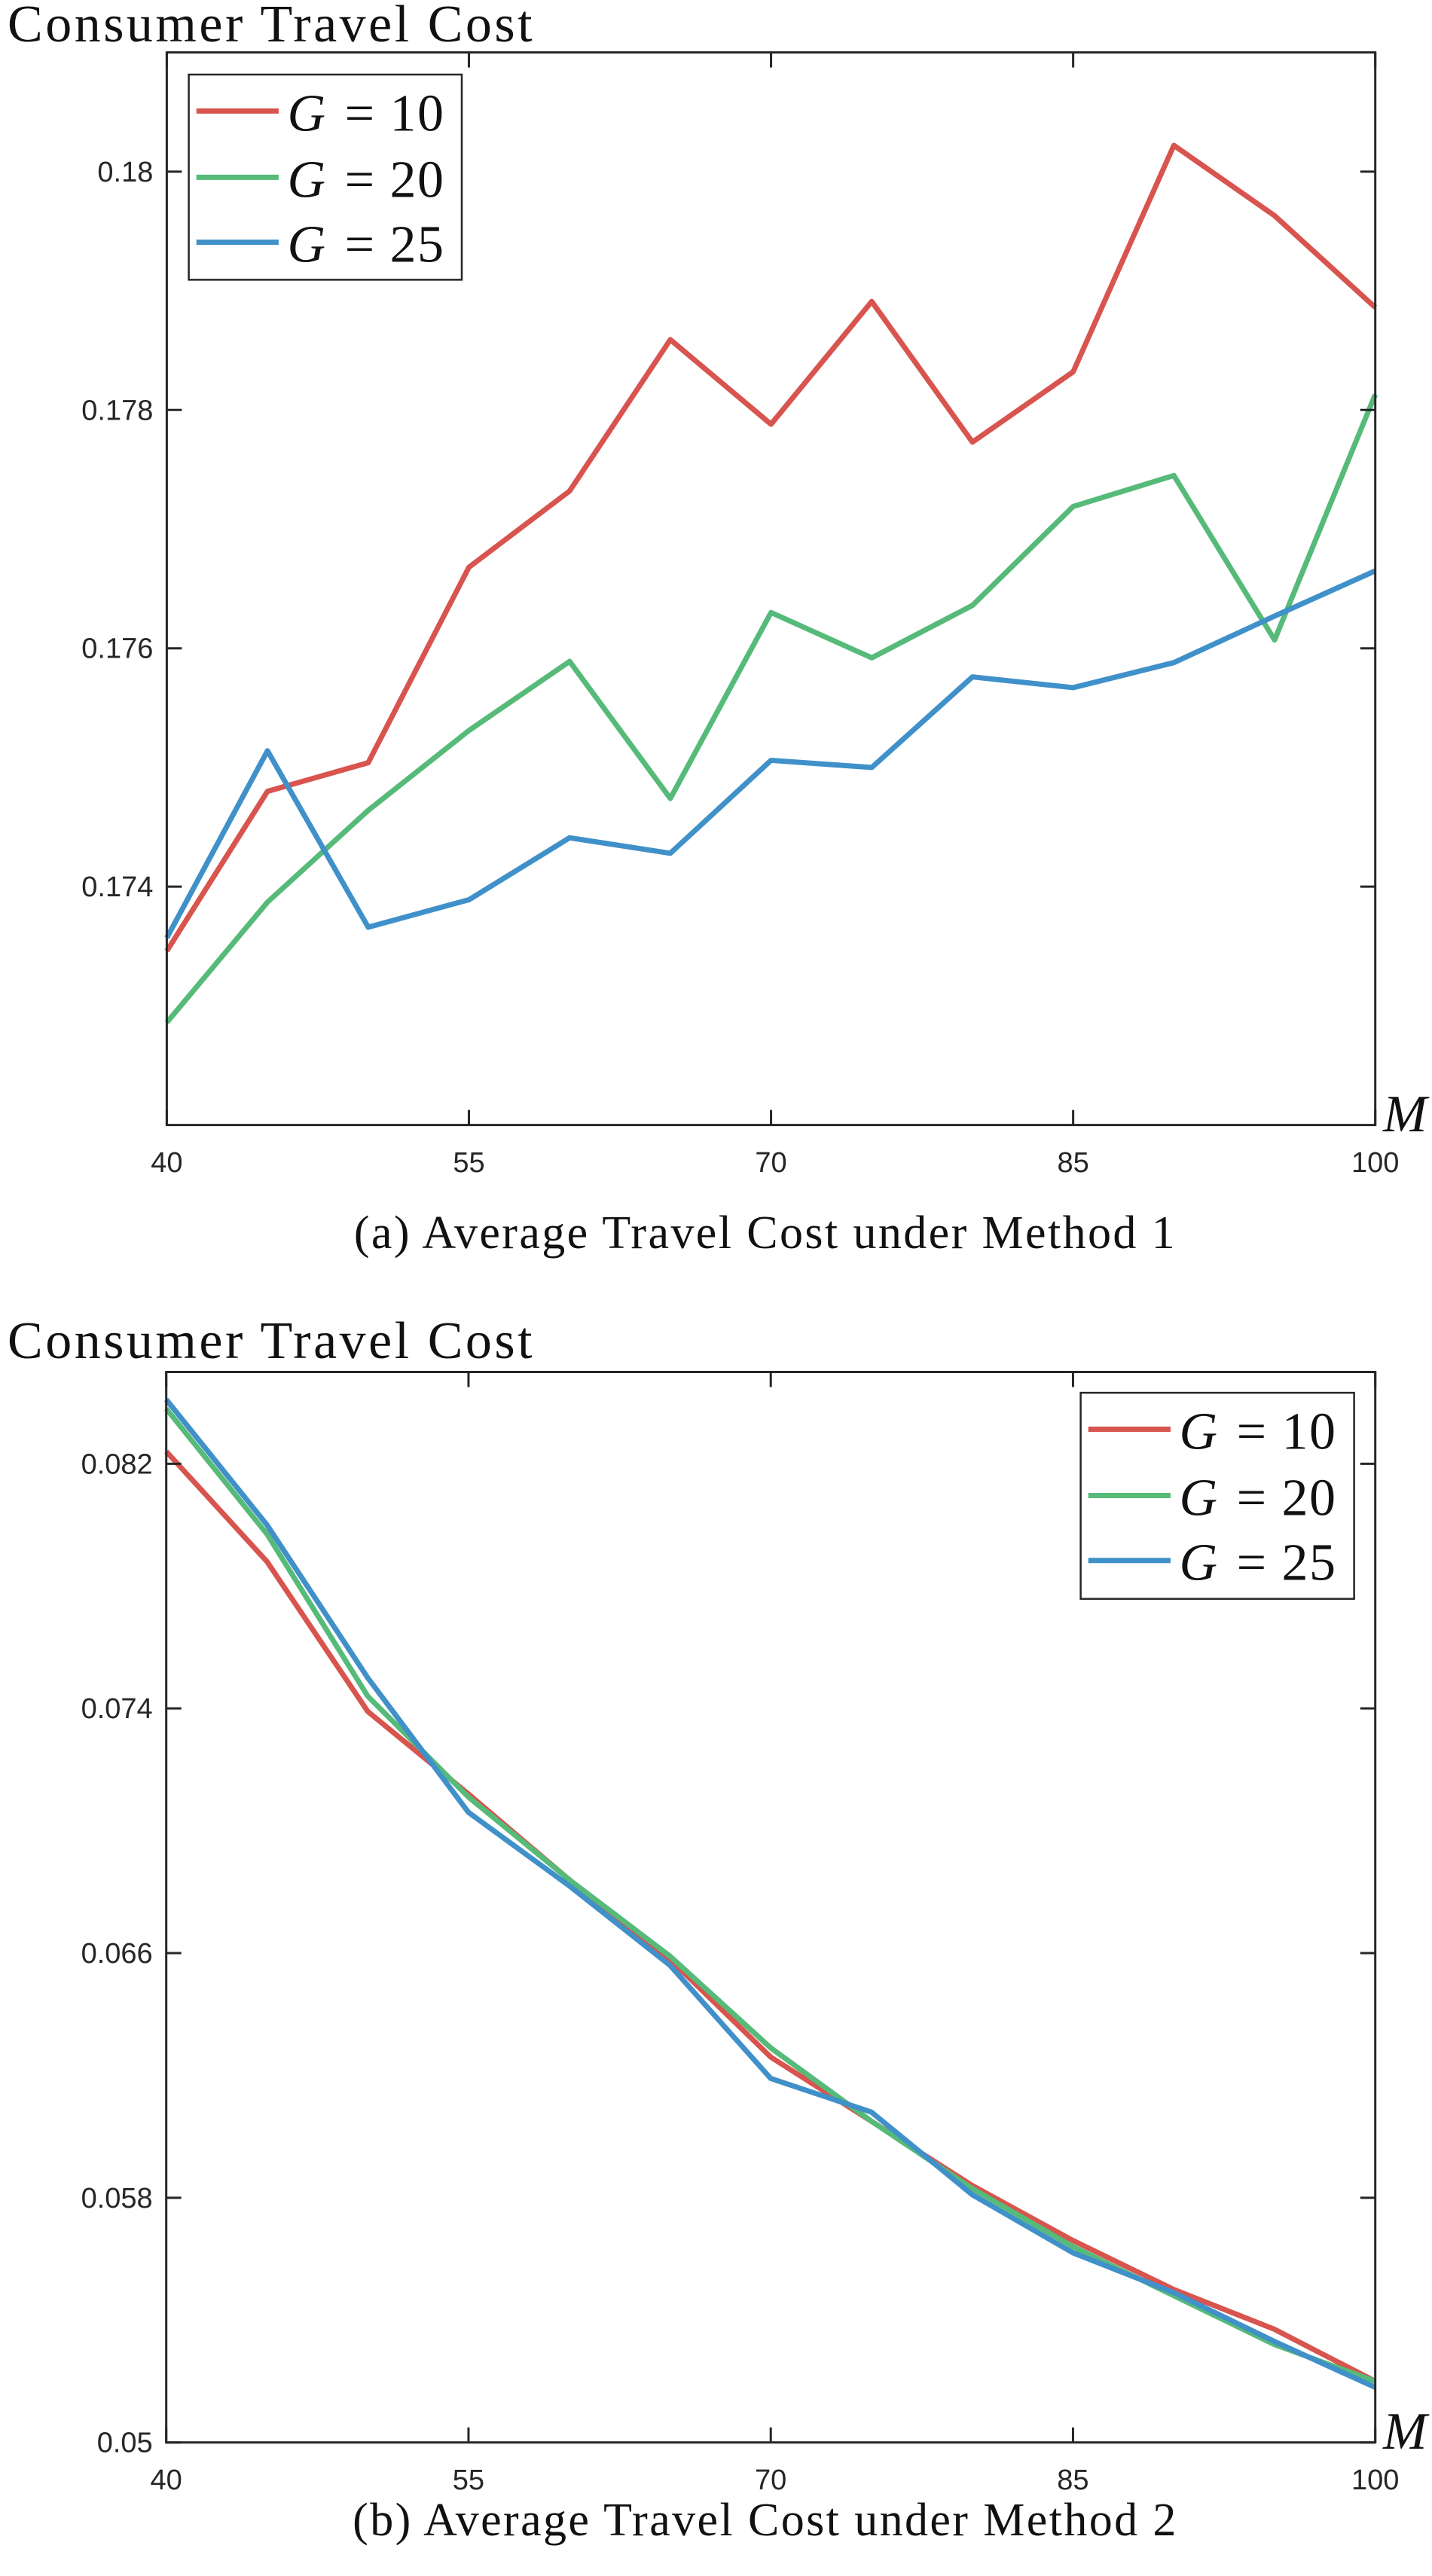 Image resolution: width=1432 pixels, height=2576 pixels. What do you see at coordinates (765, 2520) in the screenshot?
I see `chart-b-caption: (b) Average Travel Cost under Method 2` at bounding box center [765, 2520].